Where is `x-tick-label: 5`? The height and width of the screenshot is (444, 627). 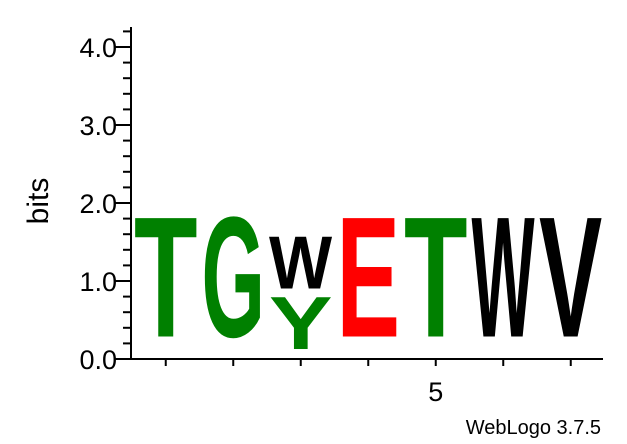
x-tick-label: 5 is located at coordinates (435, 392).